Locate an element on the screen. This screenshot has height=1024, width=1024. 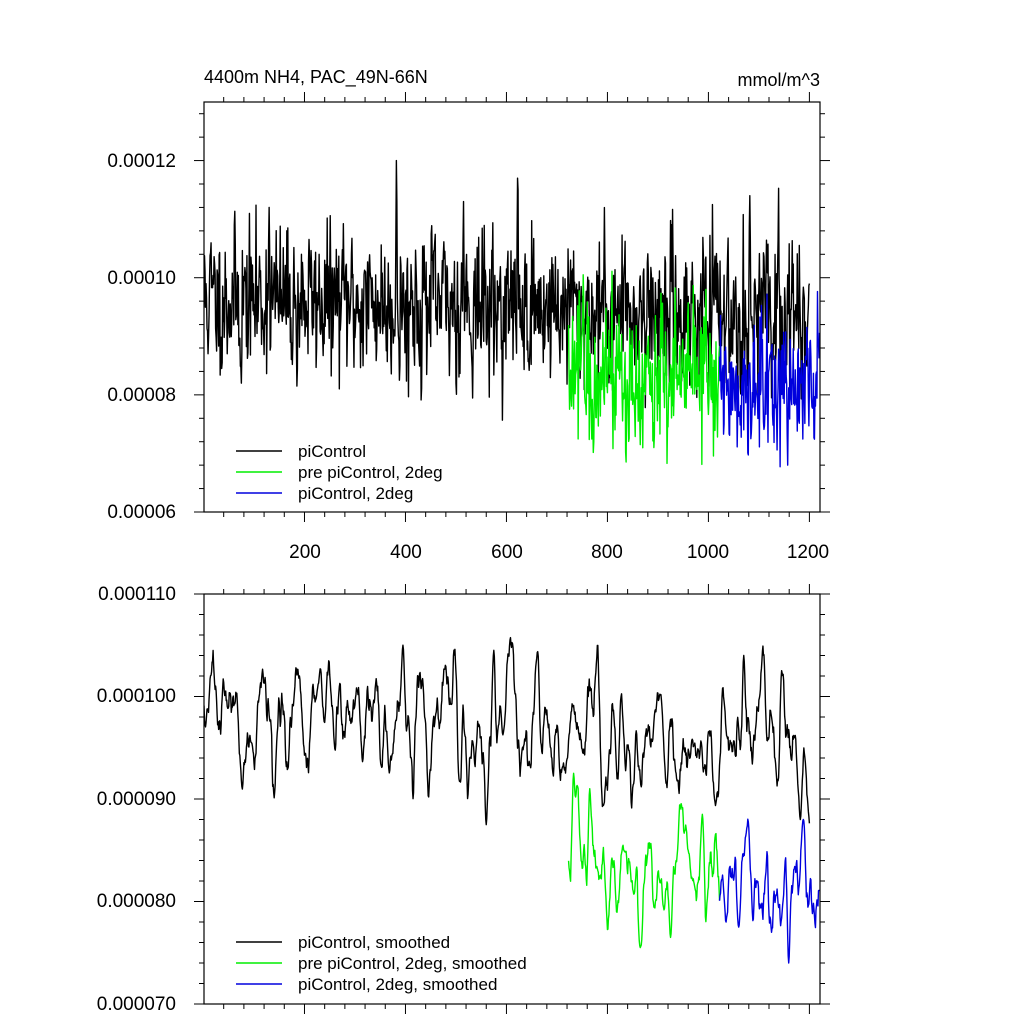
top-y-tick-label: 0.00010 is located at coordinates (141, 278).